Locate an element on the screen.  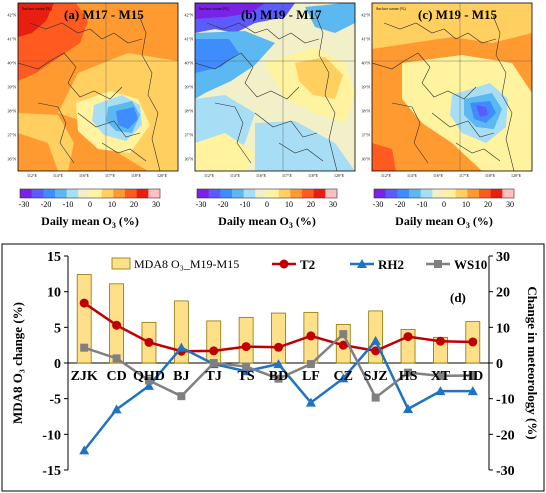
category-label-LF: LF is located at coordinates (311, 376).